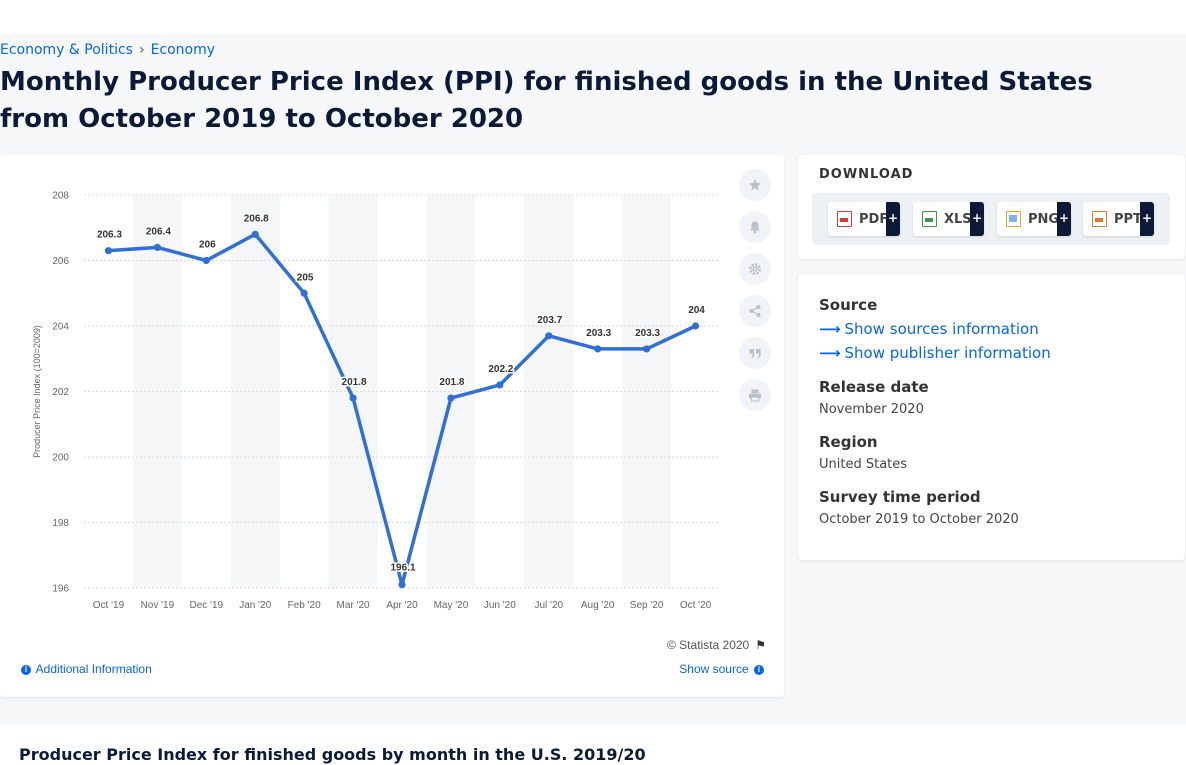 This screenshot has width=1186, height=765. Describe the element at coordinates (848, 442) in the screenshot. I see `region-heading: Region` at that location.